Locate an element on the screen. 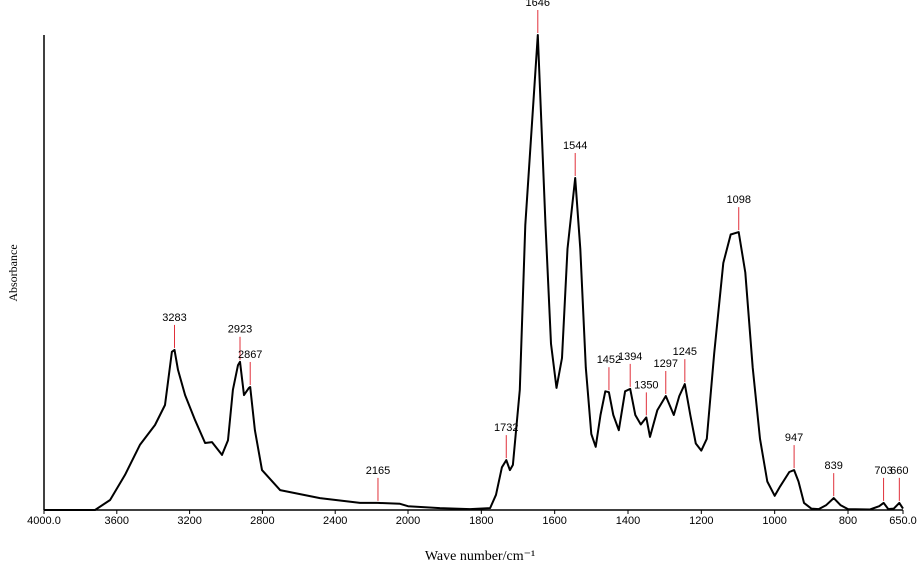 The width and height of the screenshot is (919, 571). peak-label: 3283 is located at coordinates (174, 318).